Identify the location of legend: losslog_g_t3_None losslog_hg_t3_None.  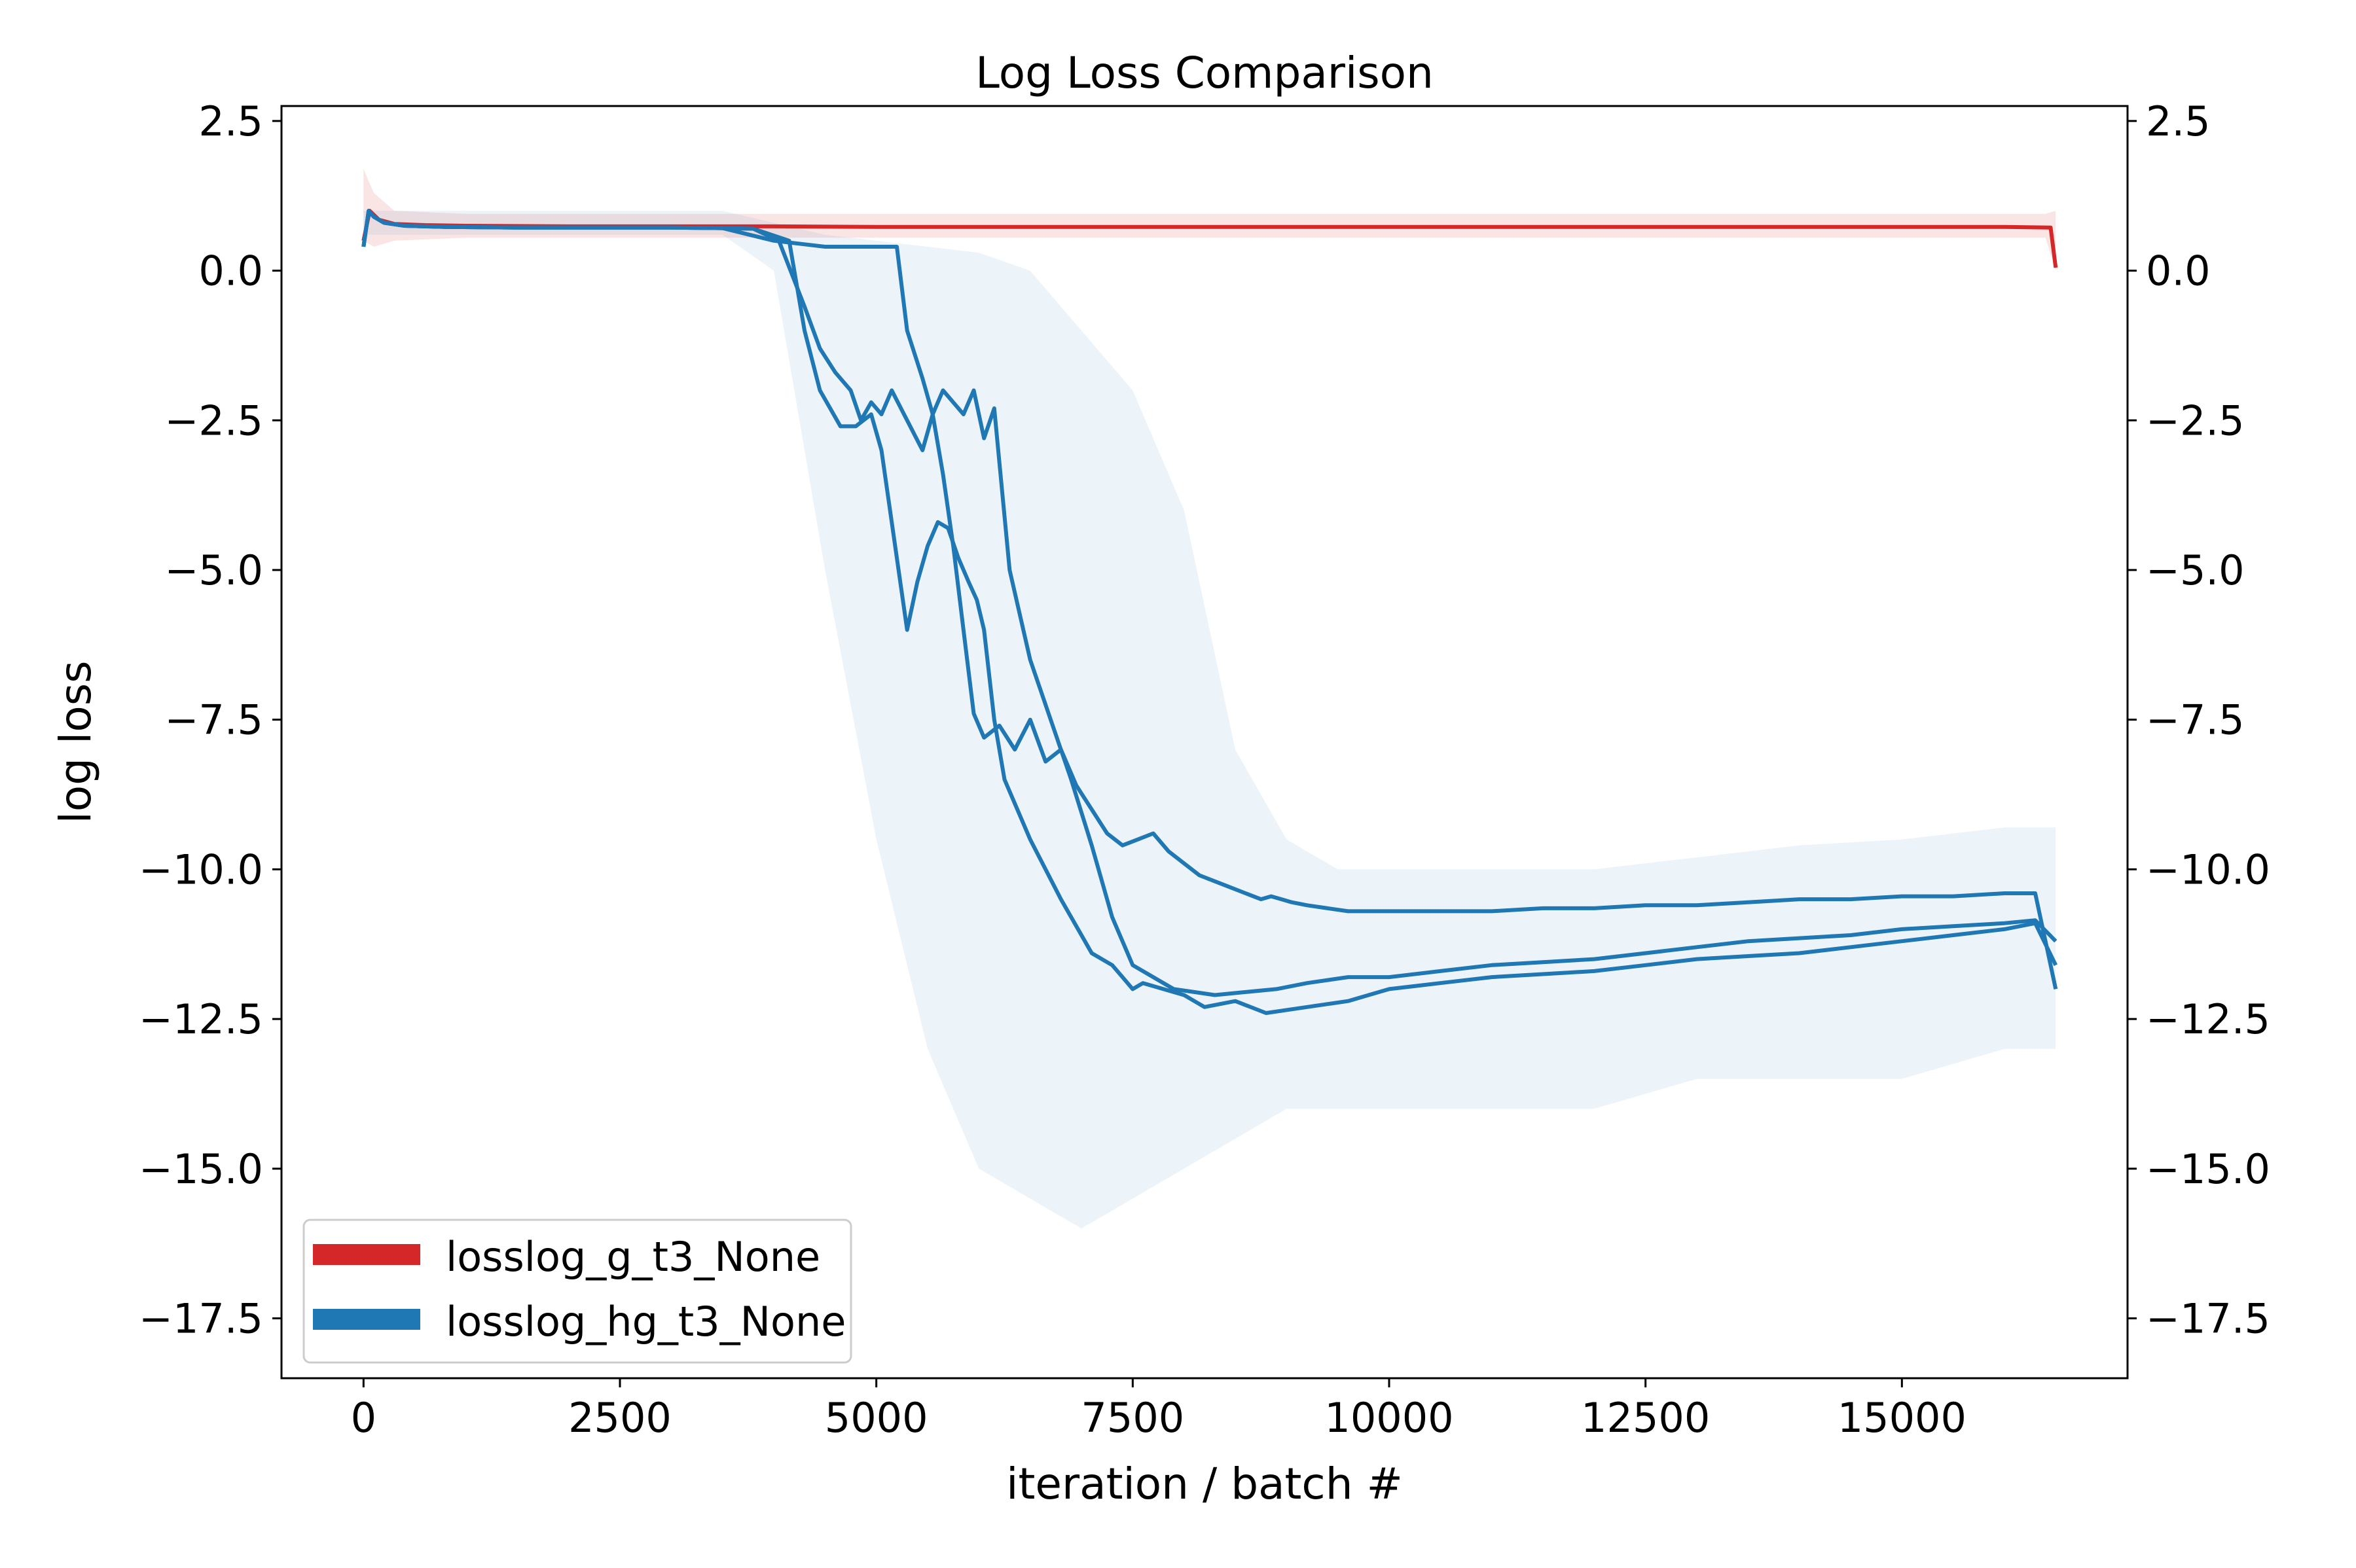
(577, 1292).